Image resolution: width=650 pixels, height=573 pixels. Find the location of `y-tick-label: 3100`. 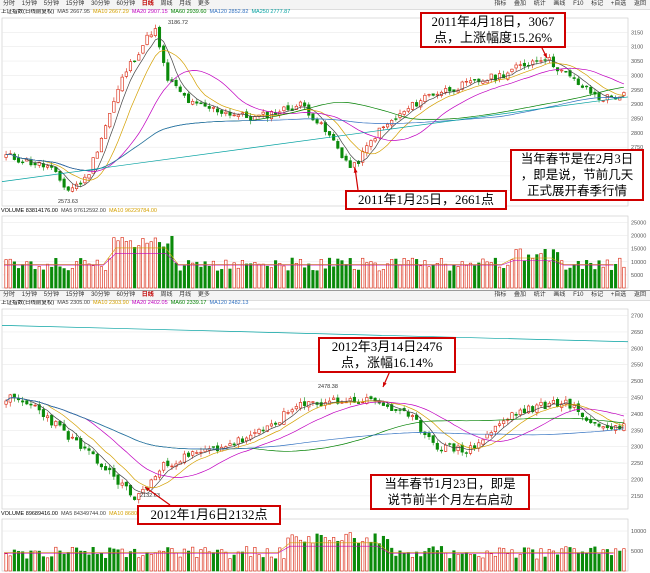

y-tick-label: 3100 is located at coordinates (637, 48).